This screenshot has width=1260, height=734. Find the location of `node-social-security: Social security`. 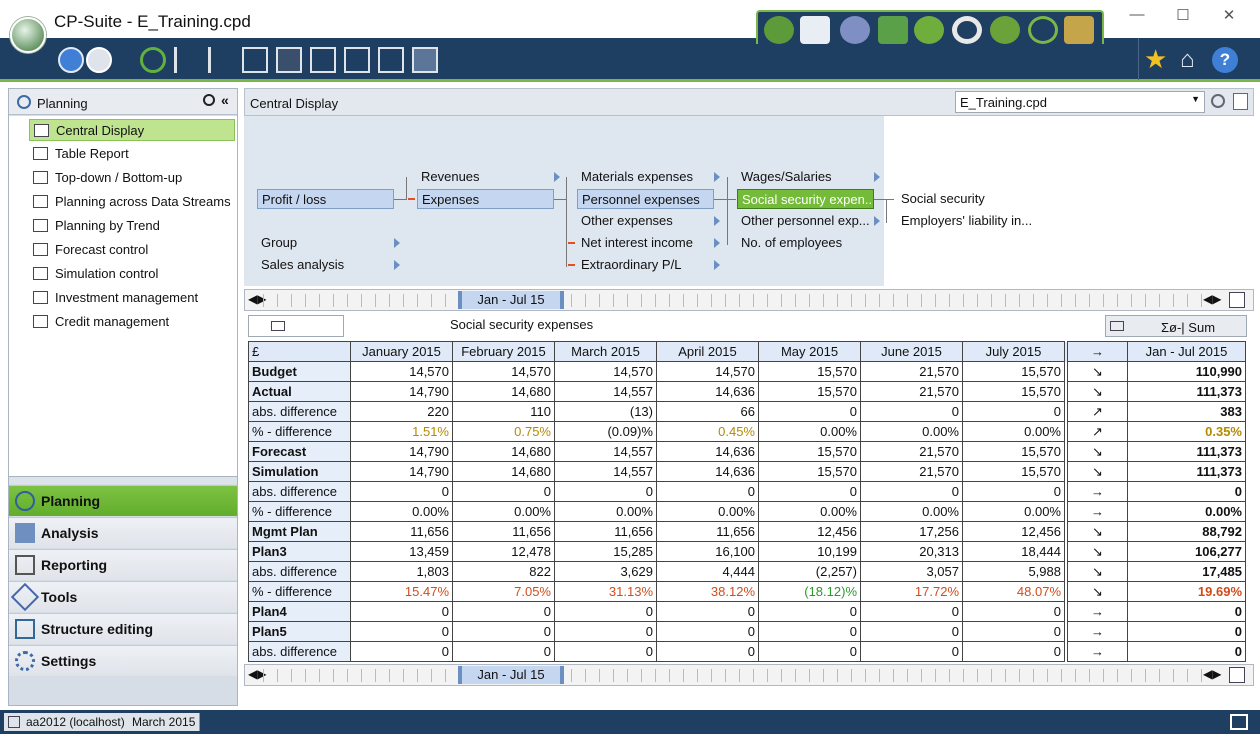

node-social-security: Social security is located at coordinates (943, 198).